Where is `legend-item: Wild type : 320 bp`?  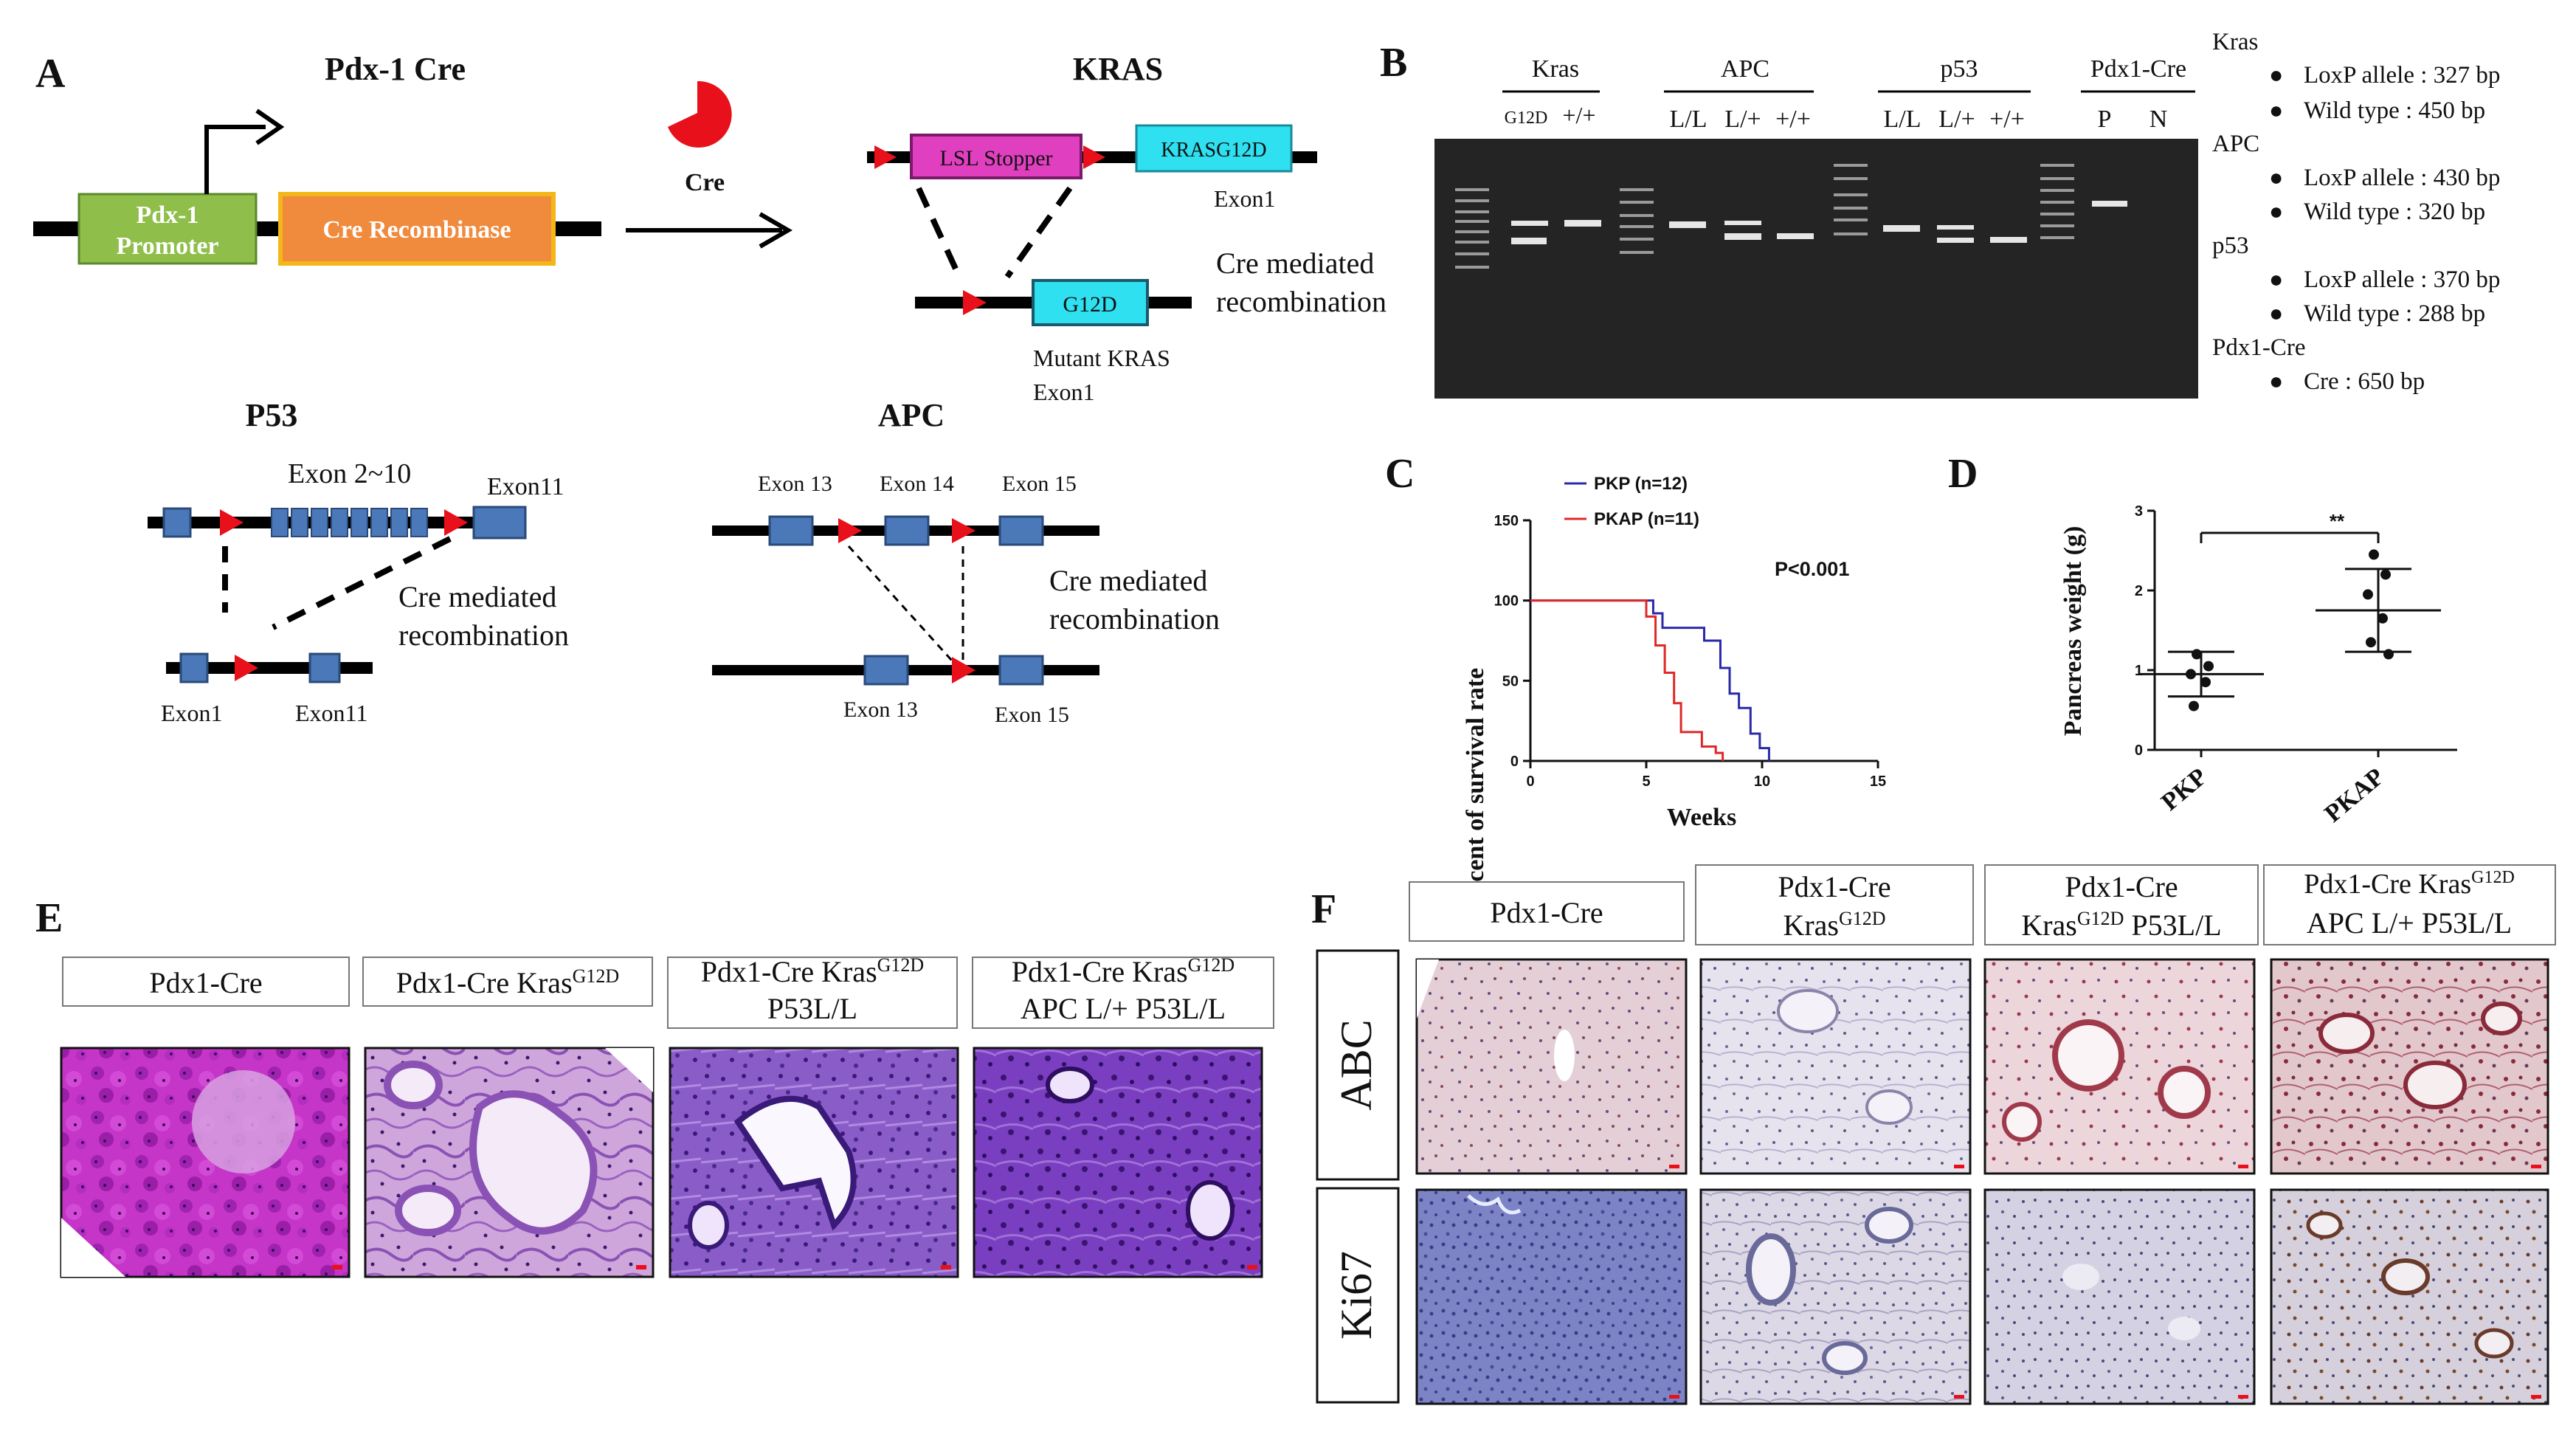
legend-item: Wild type : 320 bp is located at coordinates (2394, 212).